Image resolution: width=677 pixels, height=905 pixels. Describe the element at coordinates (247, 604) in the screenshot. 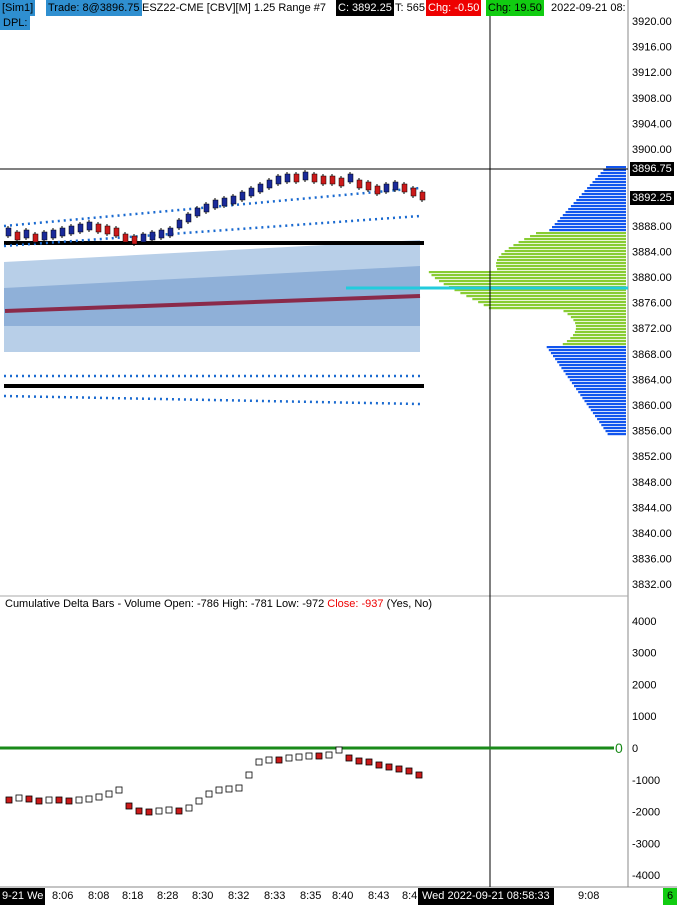

I see `delta-high: High: -781` at that location.